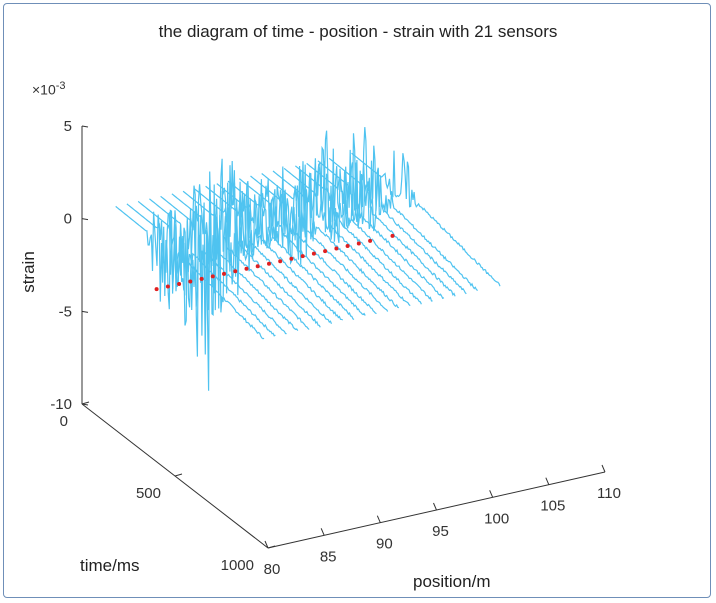 This screenshot has width=716, height=603. What do you see at coordinates (609, 493) in the screenshot?
I see `position-tick-label: 110` at bounding box center [609, 493].